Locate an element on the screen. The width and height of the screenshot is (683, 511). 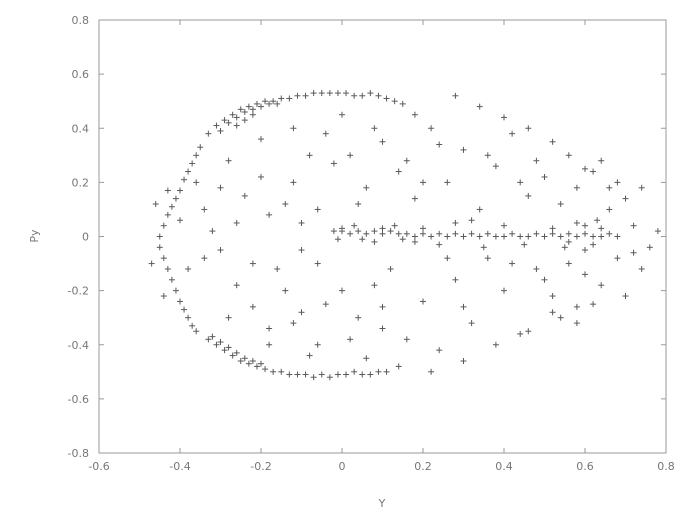
y-tick-label: -0.2 is located at coordinates (78, 291).